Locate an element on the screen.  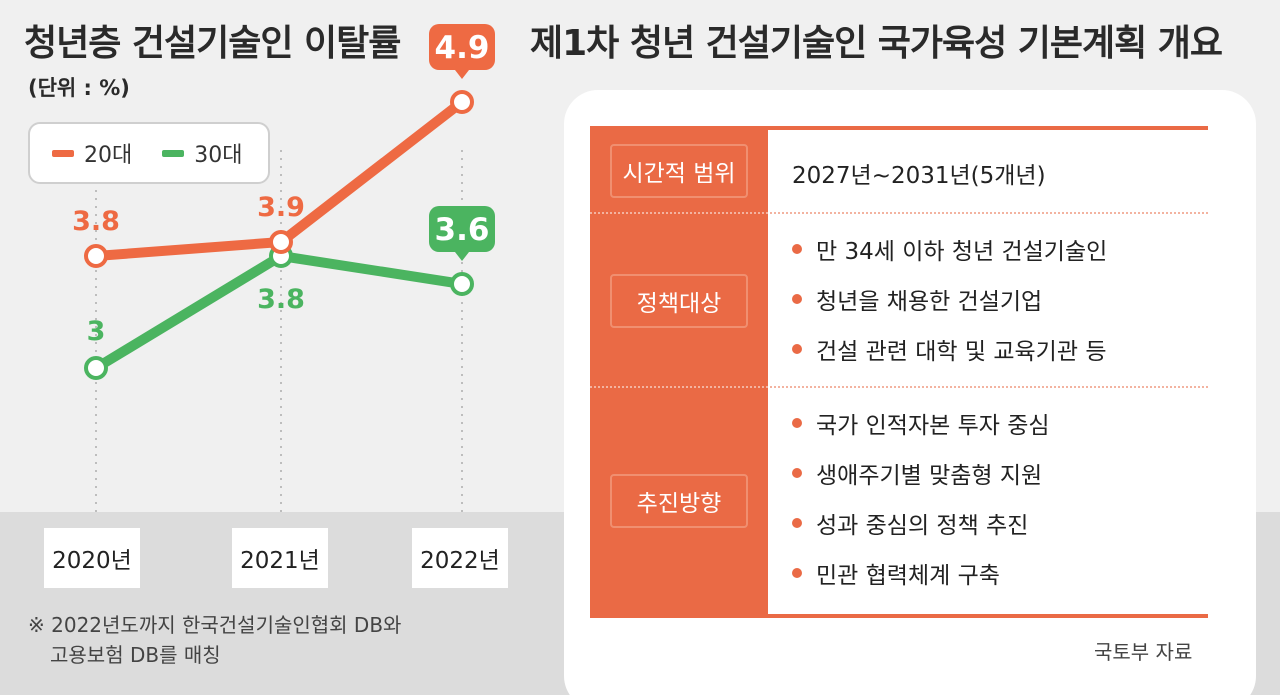
target-item-2: 청년을 채용한 건설기업 is located at coordinates (917, 299).